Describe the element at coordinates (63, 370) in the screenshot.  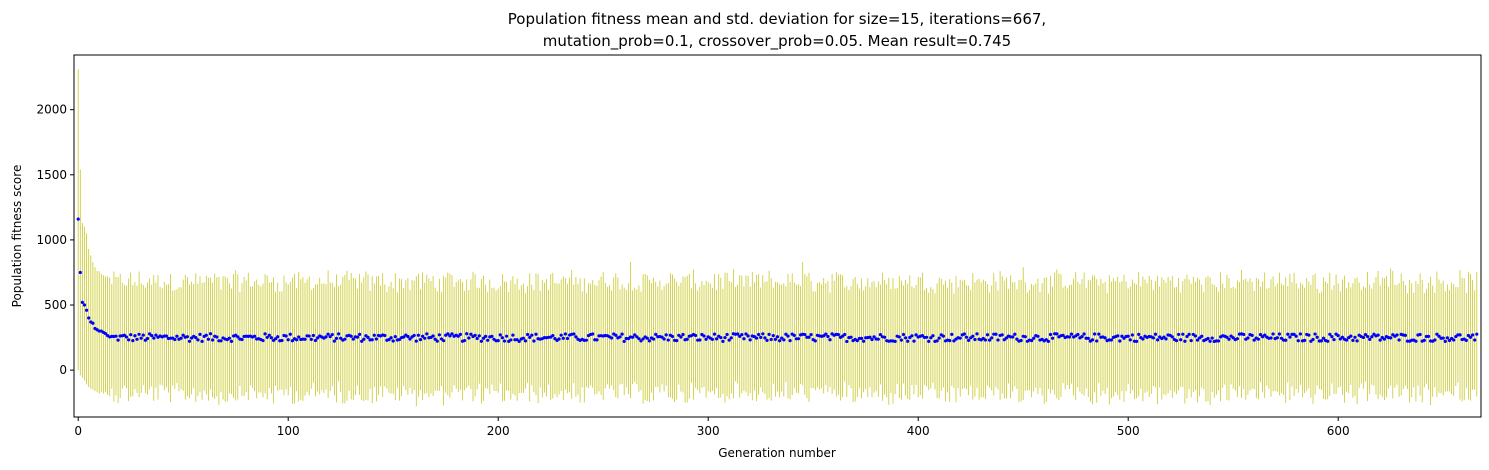
I see `y-tick-label: 0` at that location.